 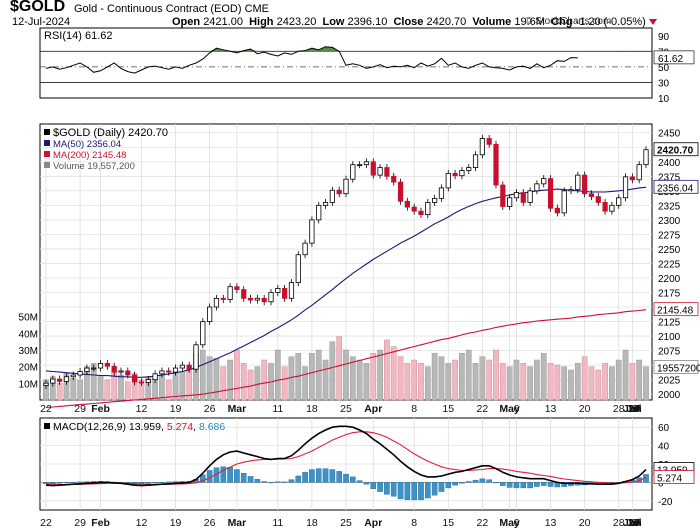 I want to click on price-value-label: 19557200, so click(x=676, y=367).